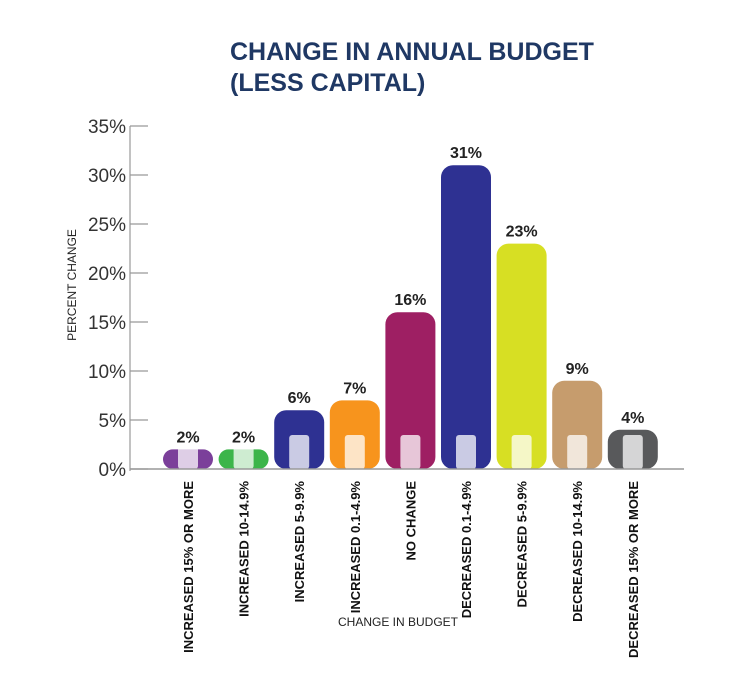 Image resolution: width=747 pixels, height=683 pixels. I want to click on bar-value-label: 16%, so click(410, 300).